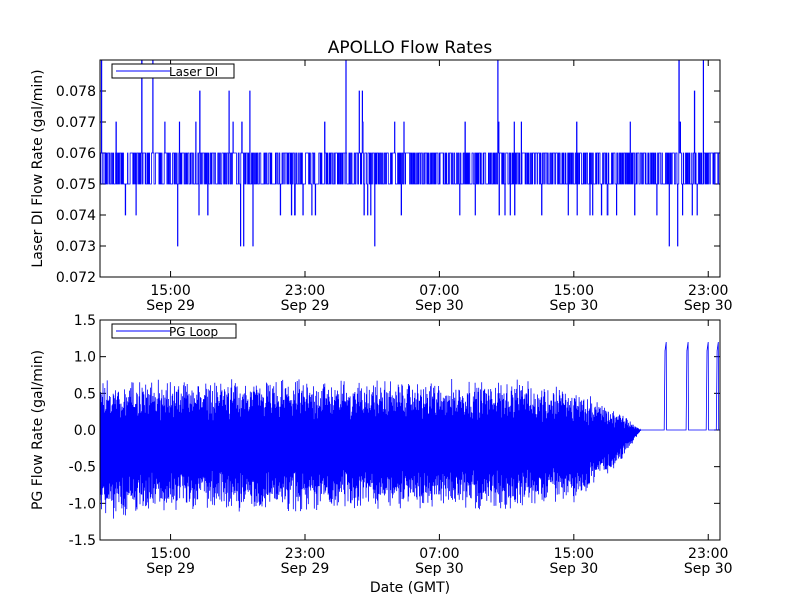  What do you see at coordinates (193, 332) in the screenshot?
I see `legend-label: PG Loop` at bounding box center [193, 332].